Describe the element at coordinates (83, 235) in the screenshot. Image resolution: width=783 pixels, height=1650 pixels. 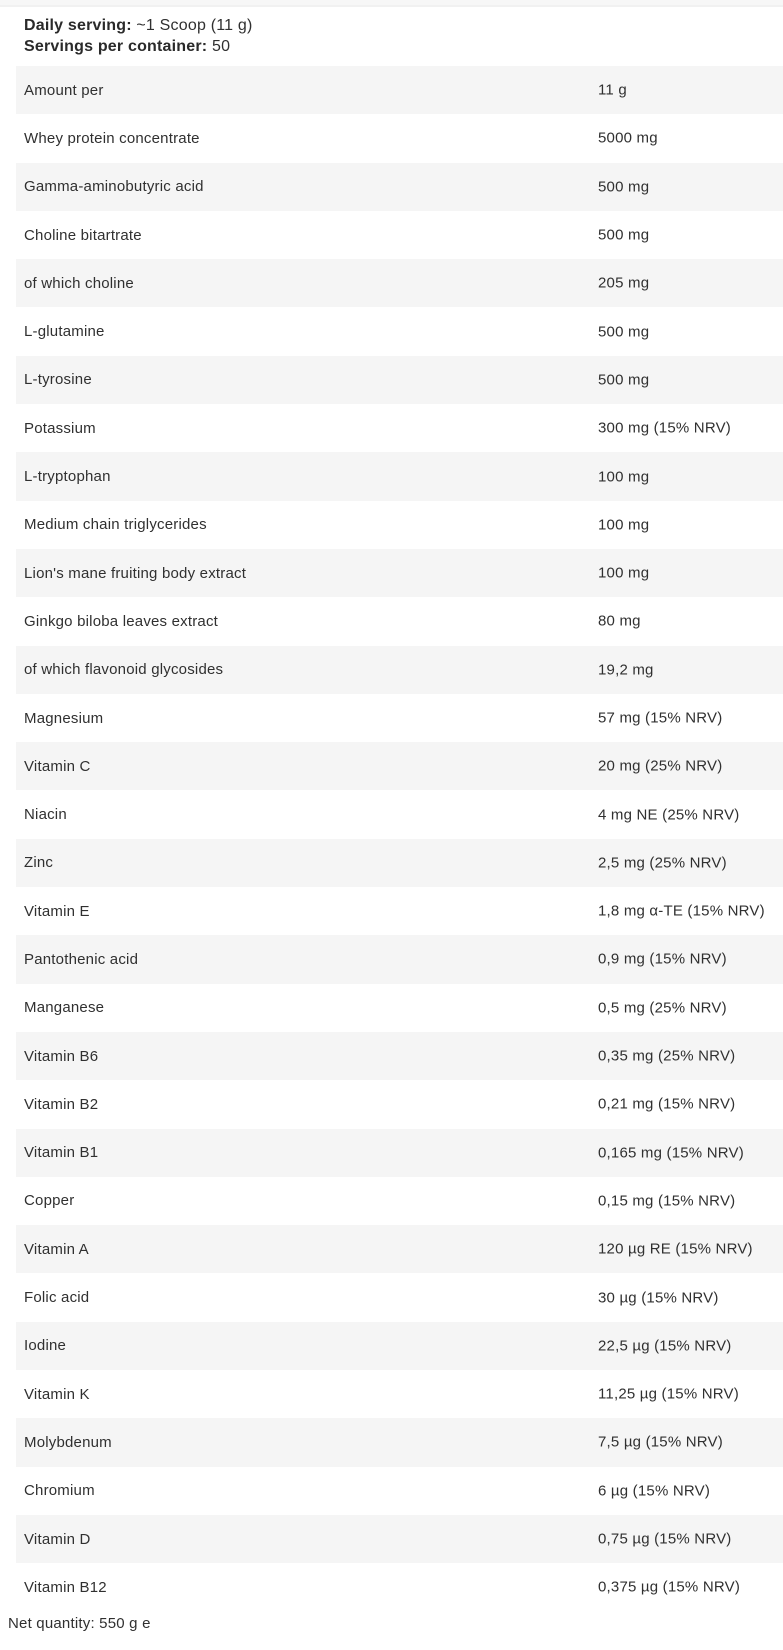
I see `ingredient-name: Choline bitartrate` at that location.